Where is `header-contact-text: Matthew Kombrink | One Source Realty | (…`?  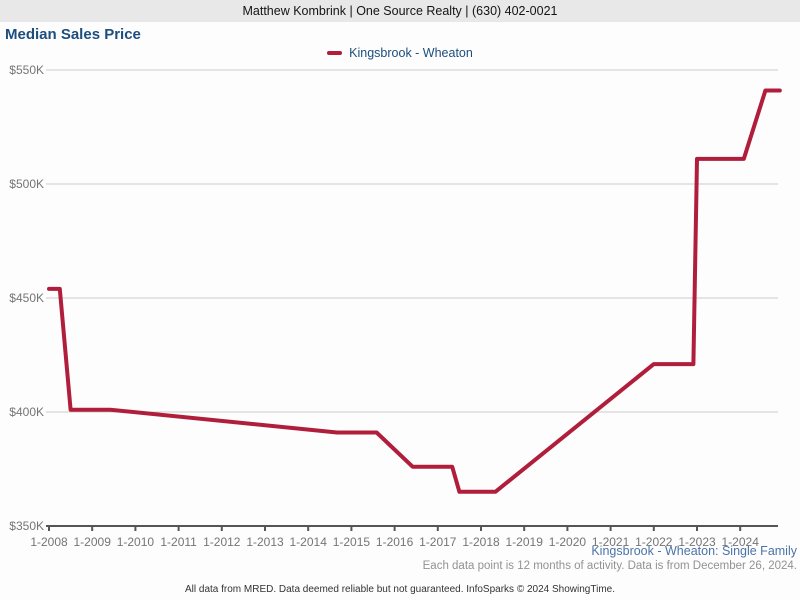
header-contact-text: Matthew Kombrink | One Source Realty | (… is located at coordinates (400, 11).